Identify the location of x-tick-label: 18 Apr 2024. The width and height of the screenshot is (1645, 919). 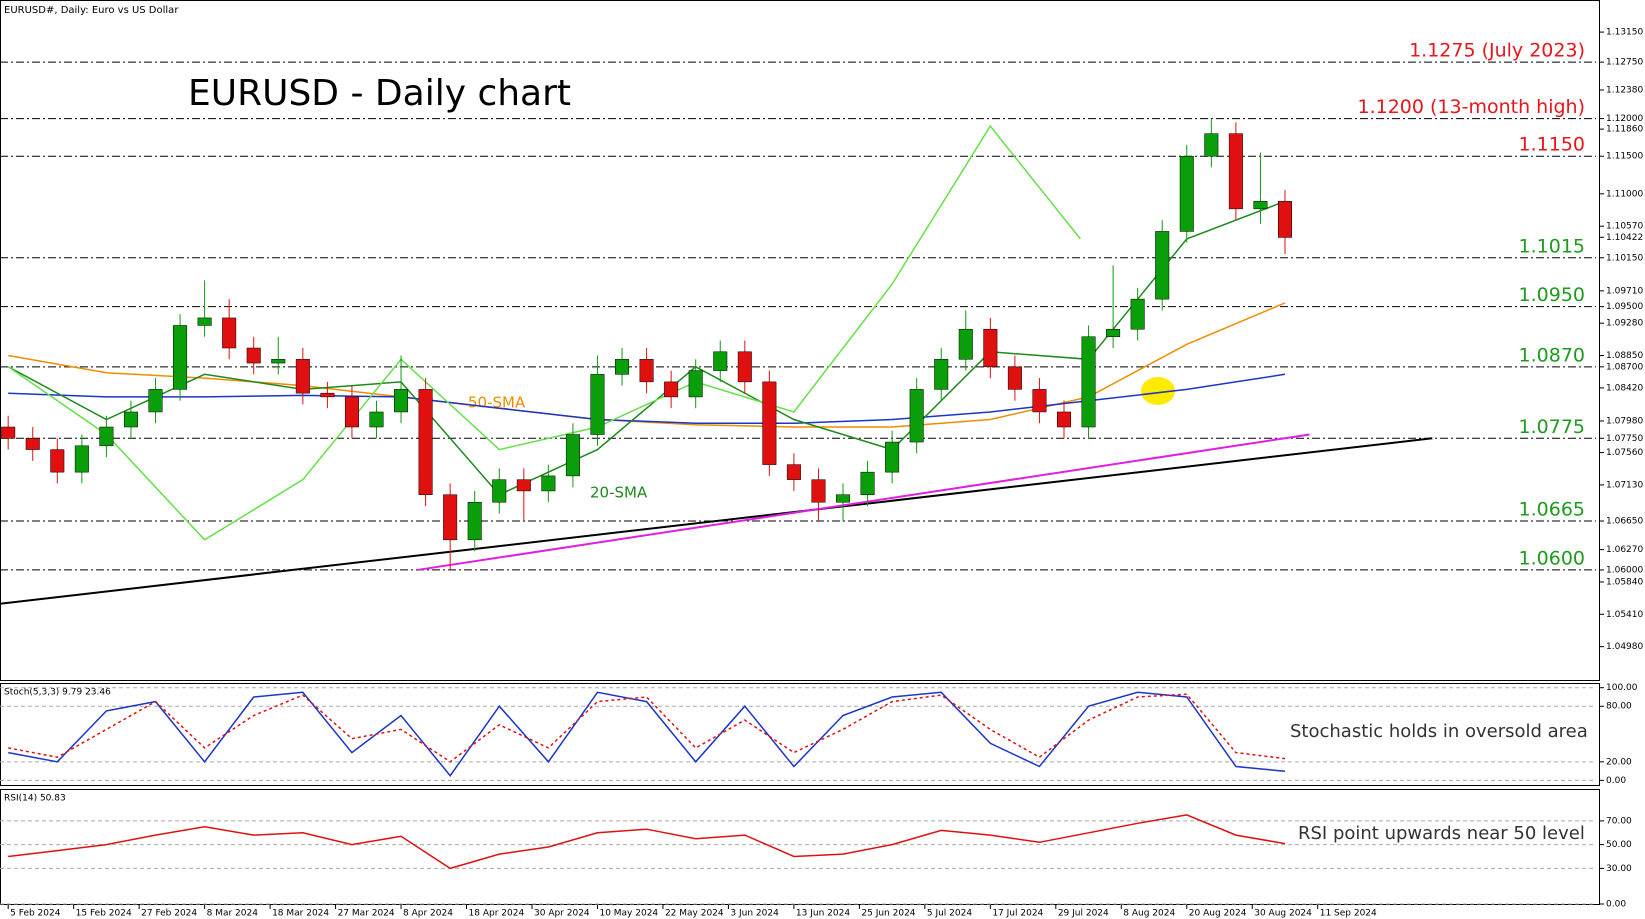
(497, 914).